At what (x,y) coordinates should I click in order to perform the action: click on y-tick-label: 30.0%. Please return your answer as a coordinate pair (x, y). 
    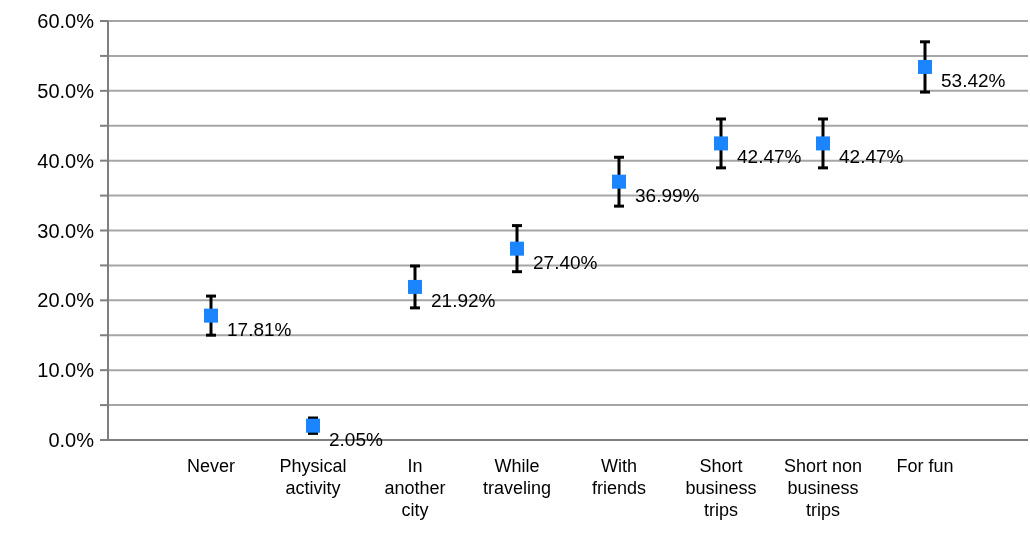
    Looking at the image, I should click on (66, 230).